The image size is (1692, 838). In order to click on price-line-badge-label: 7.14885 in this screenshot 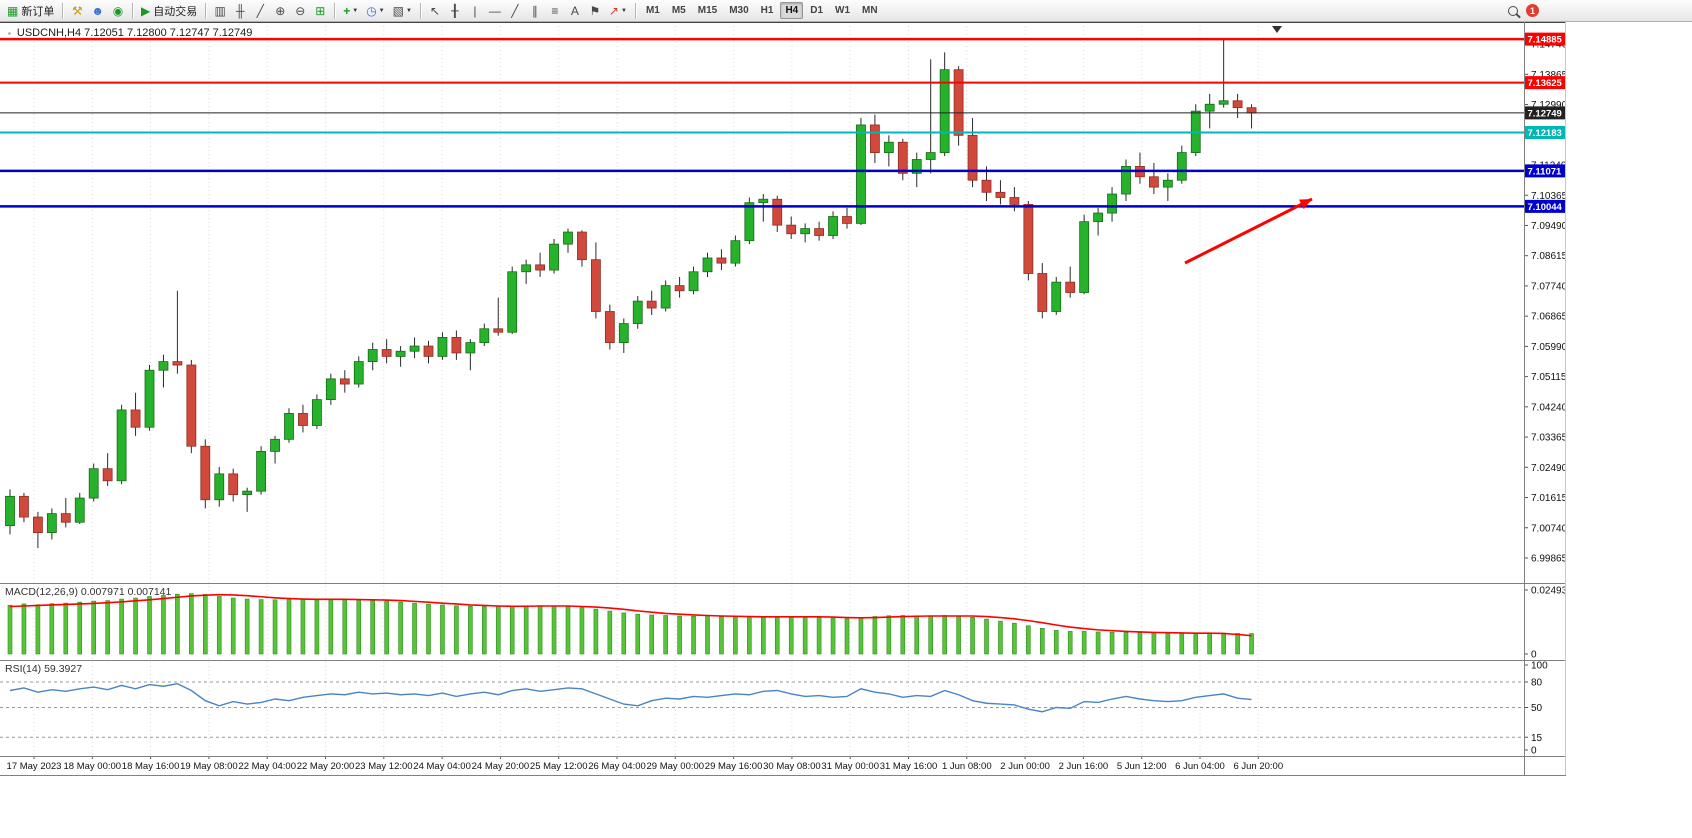, I will do `click(1545, 40)`.